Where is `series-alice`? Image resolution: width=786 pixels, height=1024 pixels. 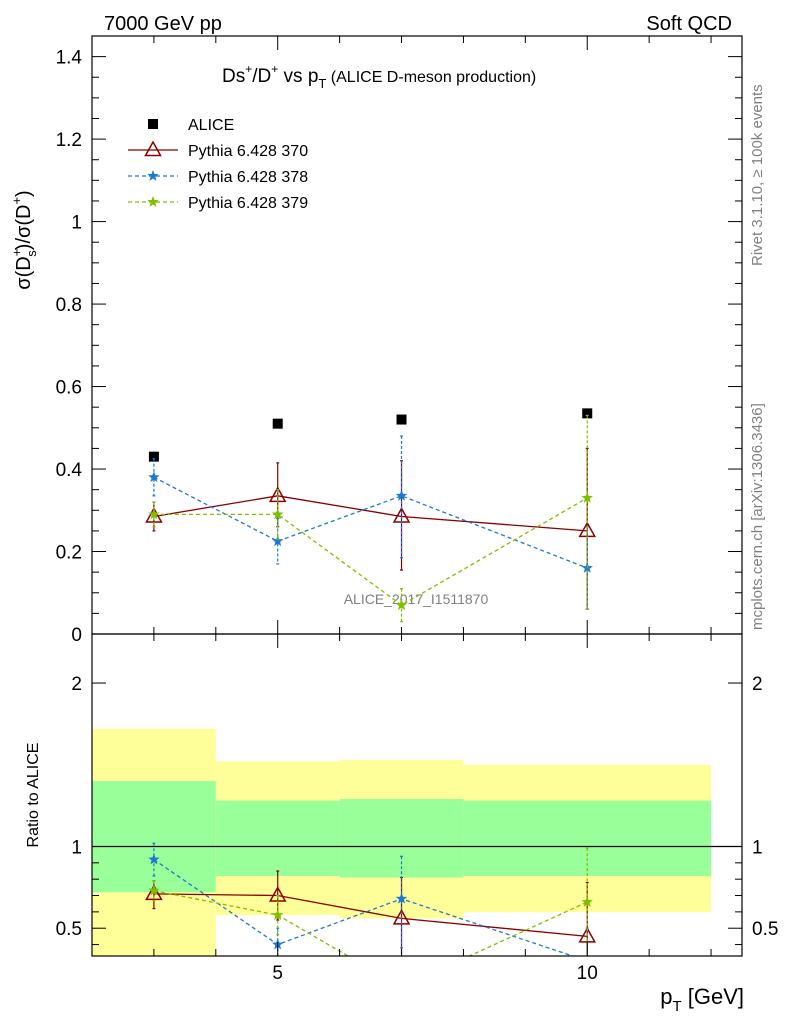 series-alice is located at coordinates (370, 435).